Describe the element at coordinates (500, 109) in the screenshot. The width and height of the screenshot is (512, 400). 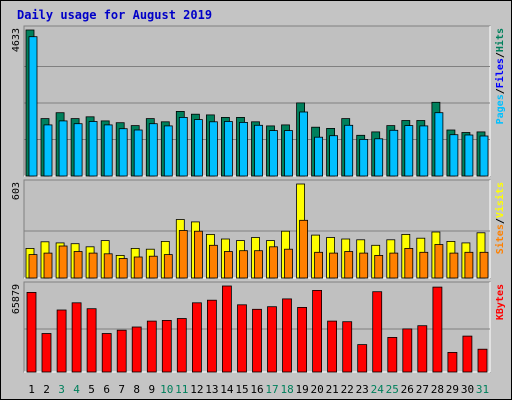
I see `legend-entry-pages: Pages` at that location.